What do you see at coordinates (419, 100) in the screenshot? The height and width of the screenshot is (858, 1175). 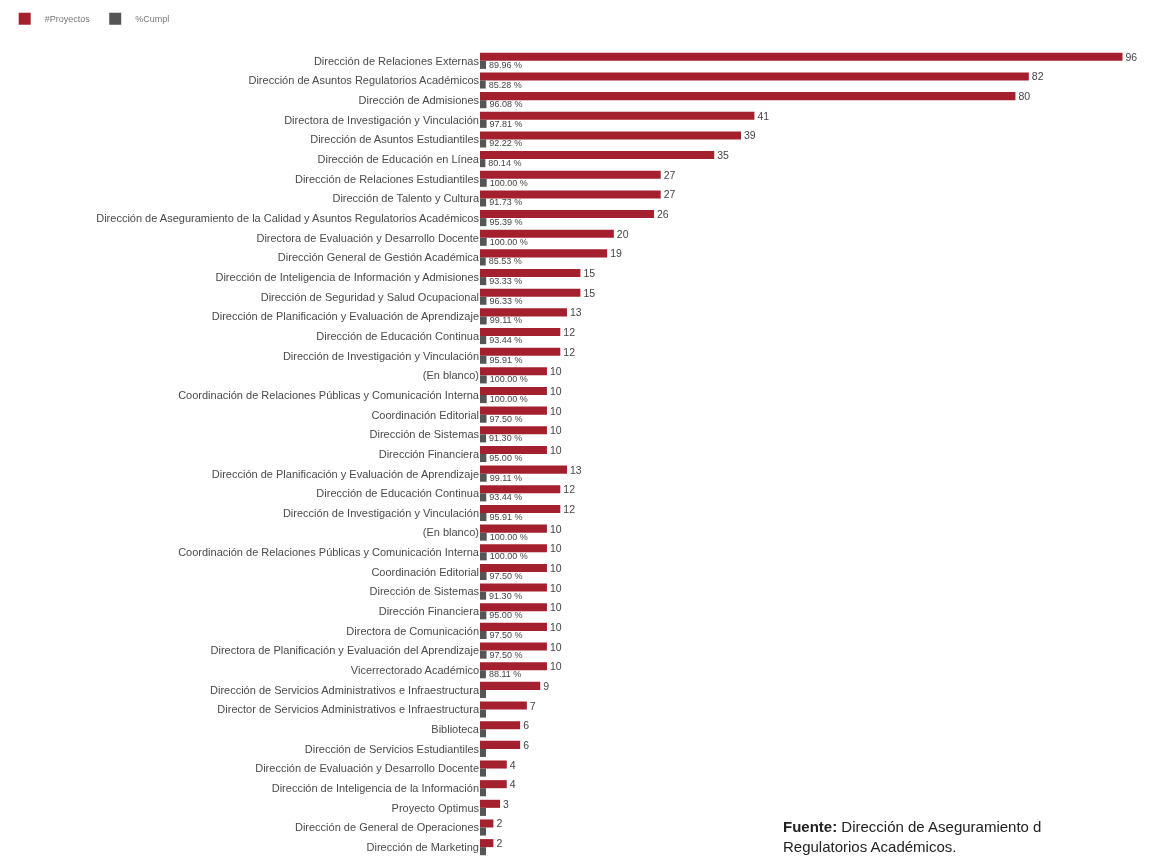 I see `y-tick-label: Dirección de Admisiones` at bounding box center [419, 100].